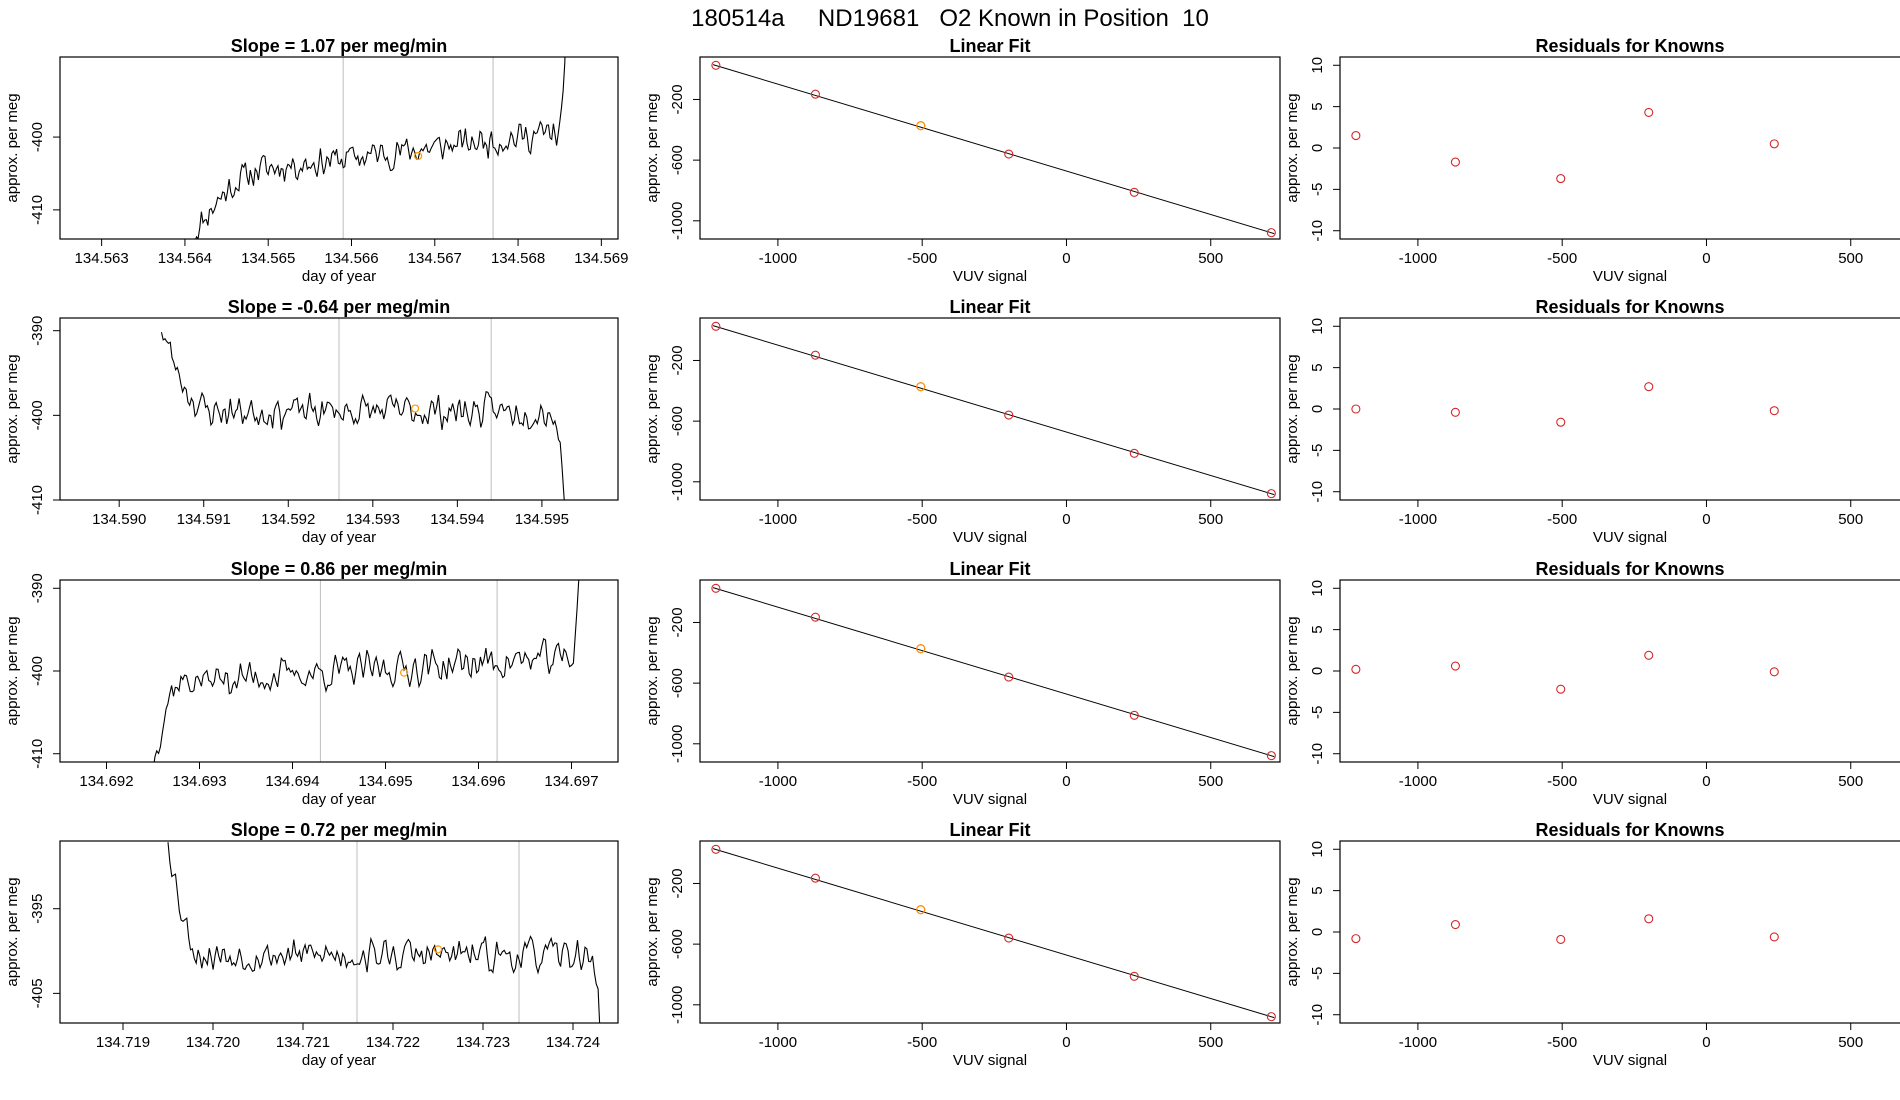 This screenshot has width=1900, height=1100. What do you see at coordinates (123, 1042) in the screenshot?
I see `x-tick-label: 134.719` at bounding box center [123, 1042].